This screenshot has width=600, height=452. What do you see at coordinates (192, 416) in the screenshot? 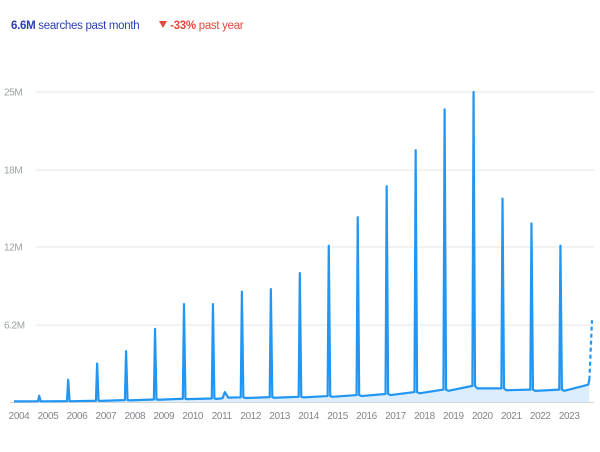
I see `x-tick-label: 2010` at bounding box center [192, 416].